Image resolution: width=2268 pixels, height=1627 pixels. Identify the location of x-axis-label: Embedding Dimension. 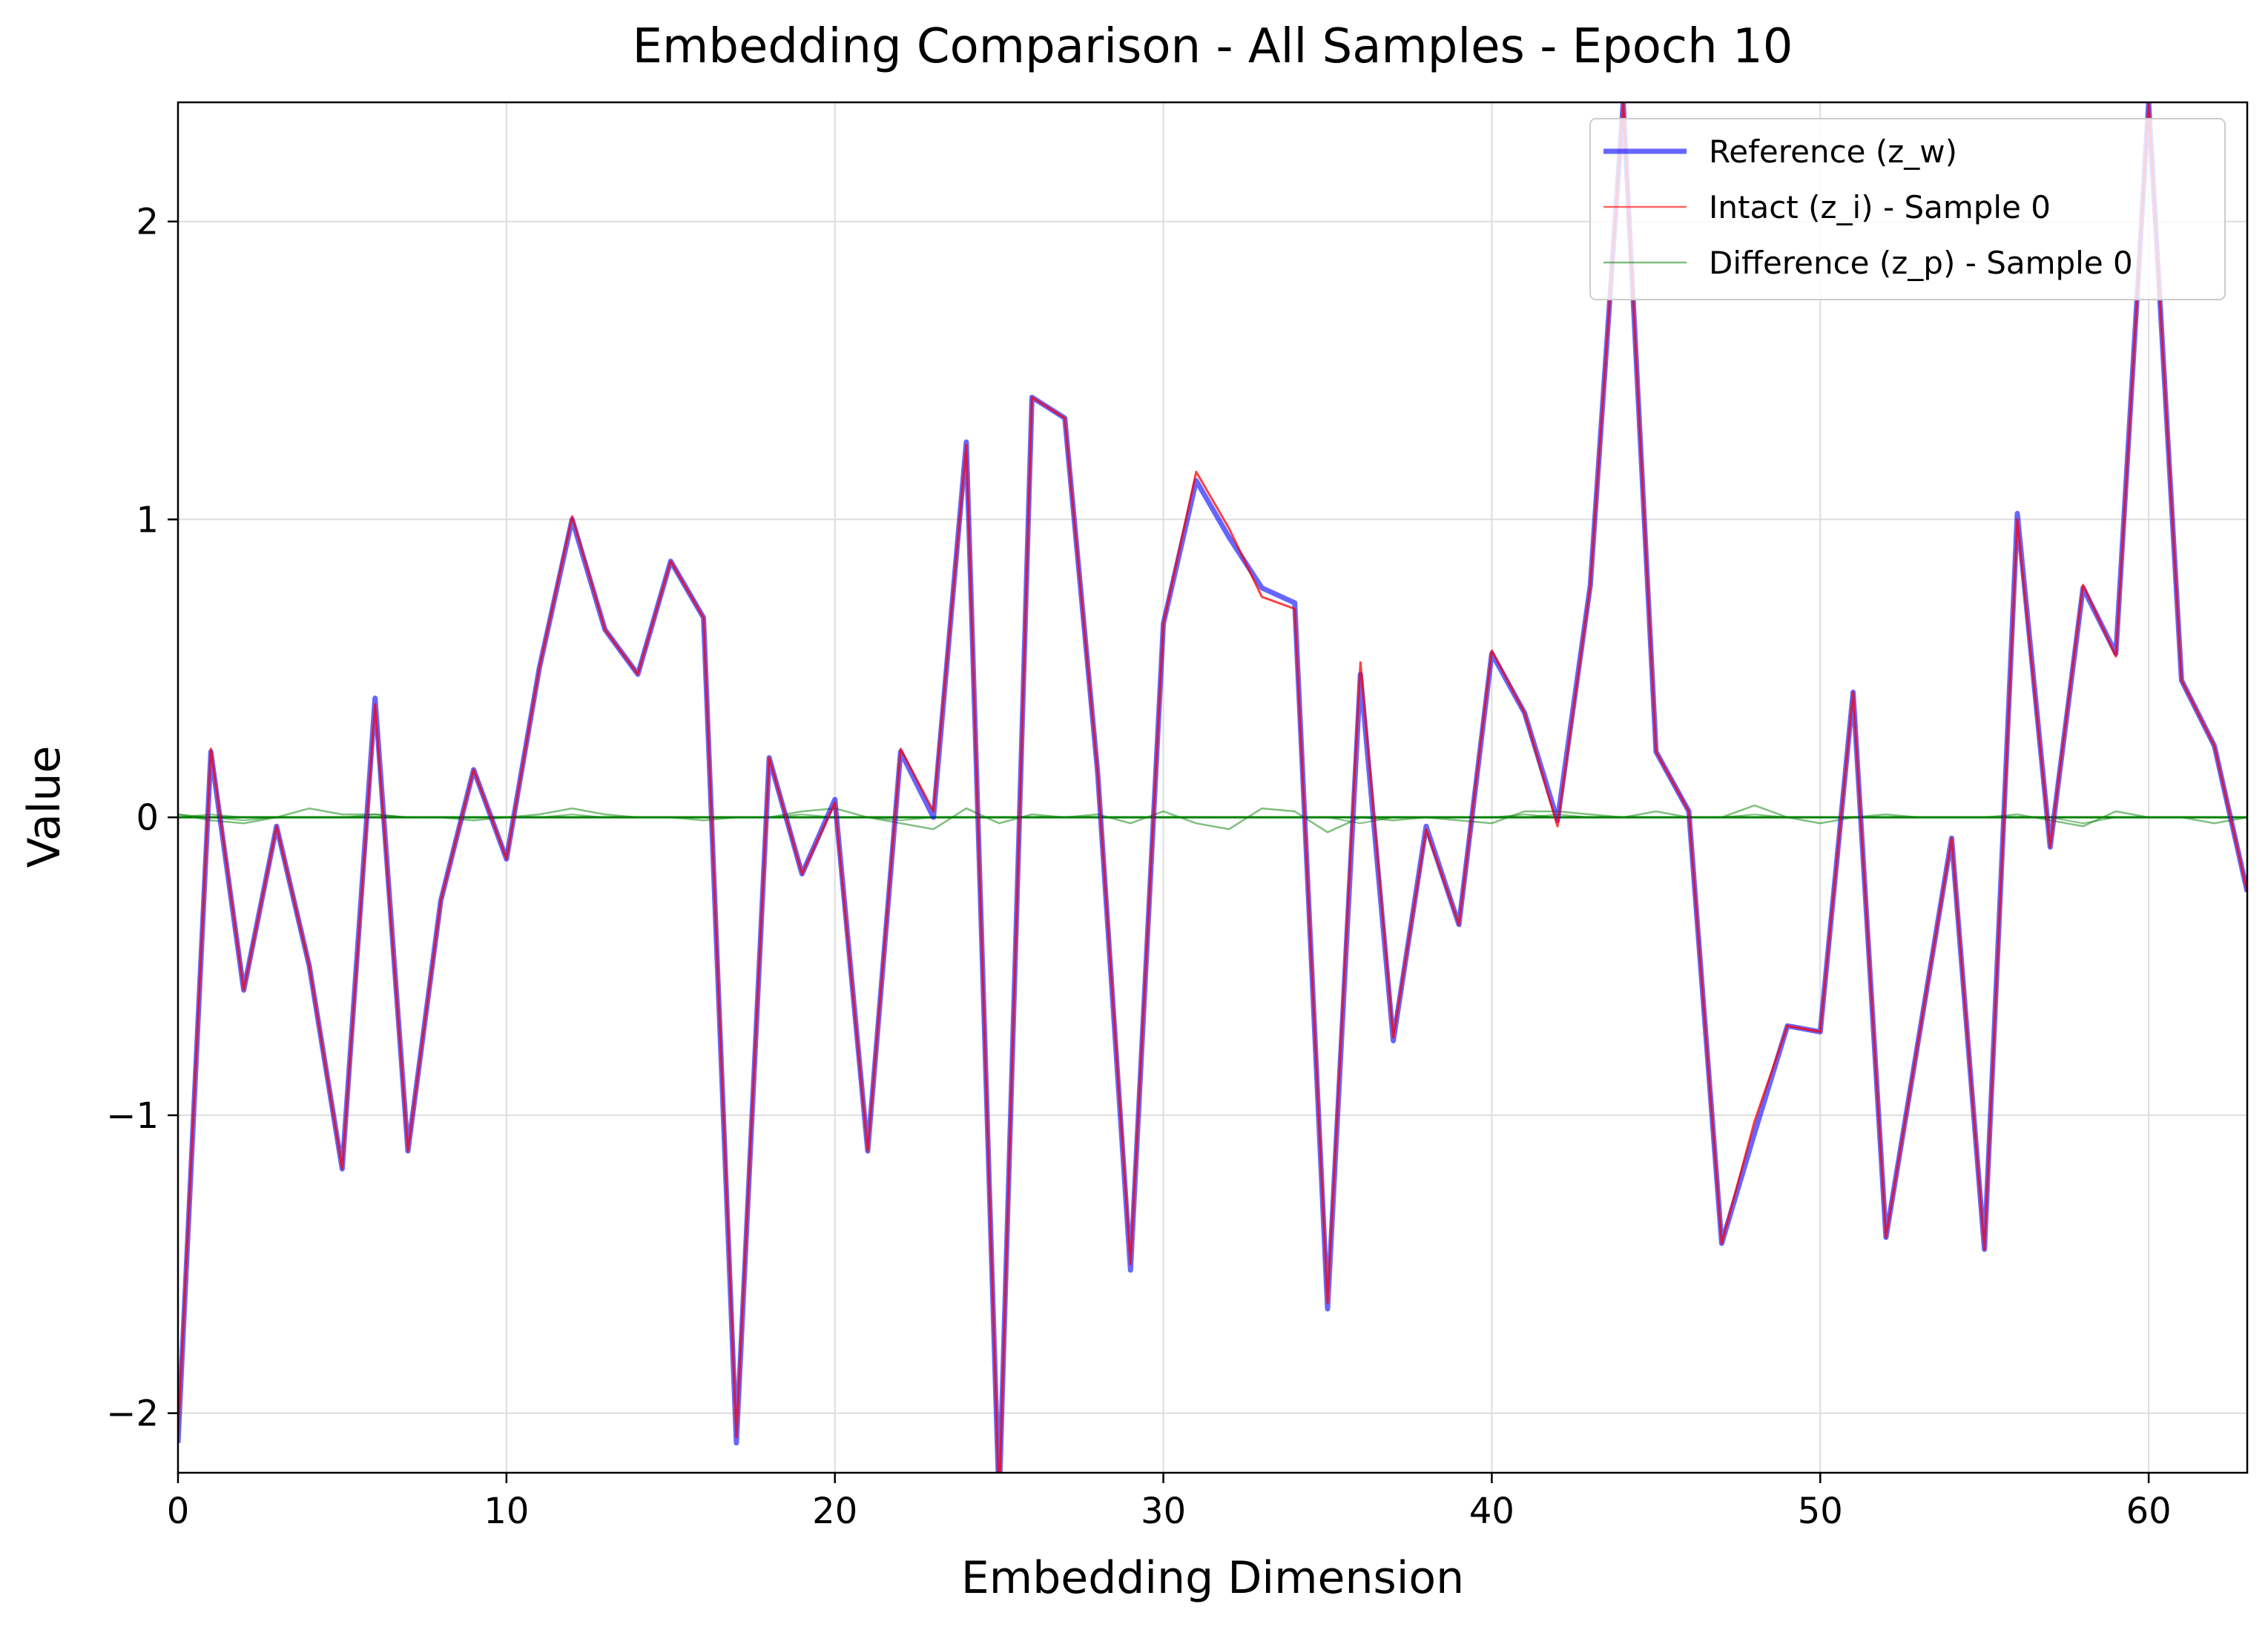
(1212, 1578).